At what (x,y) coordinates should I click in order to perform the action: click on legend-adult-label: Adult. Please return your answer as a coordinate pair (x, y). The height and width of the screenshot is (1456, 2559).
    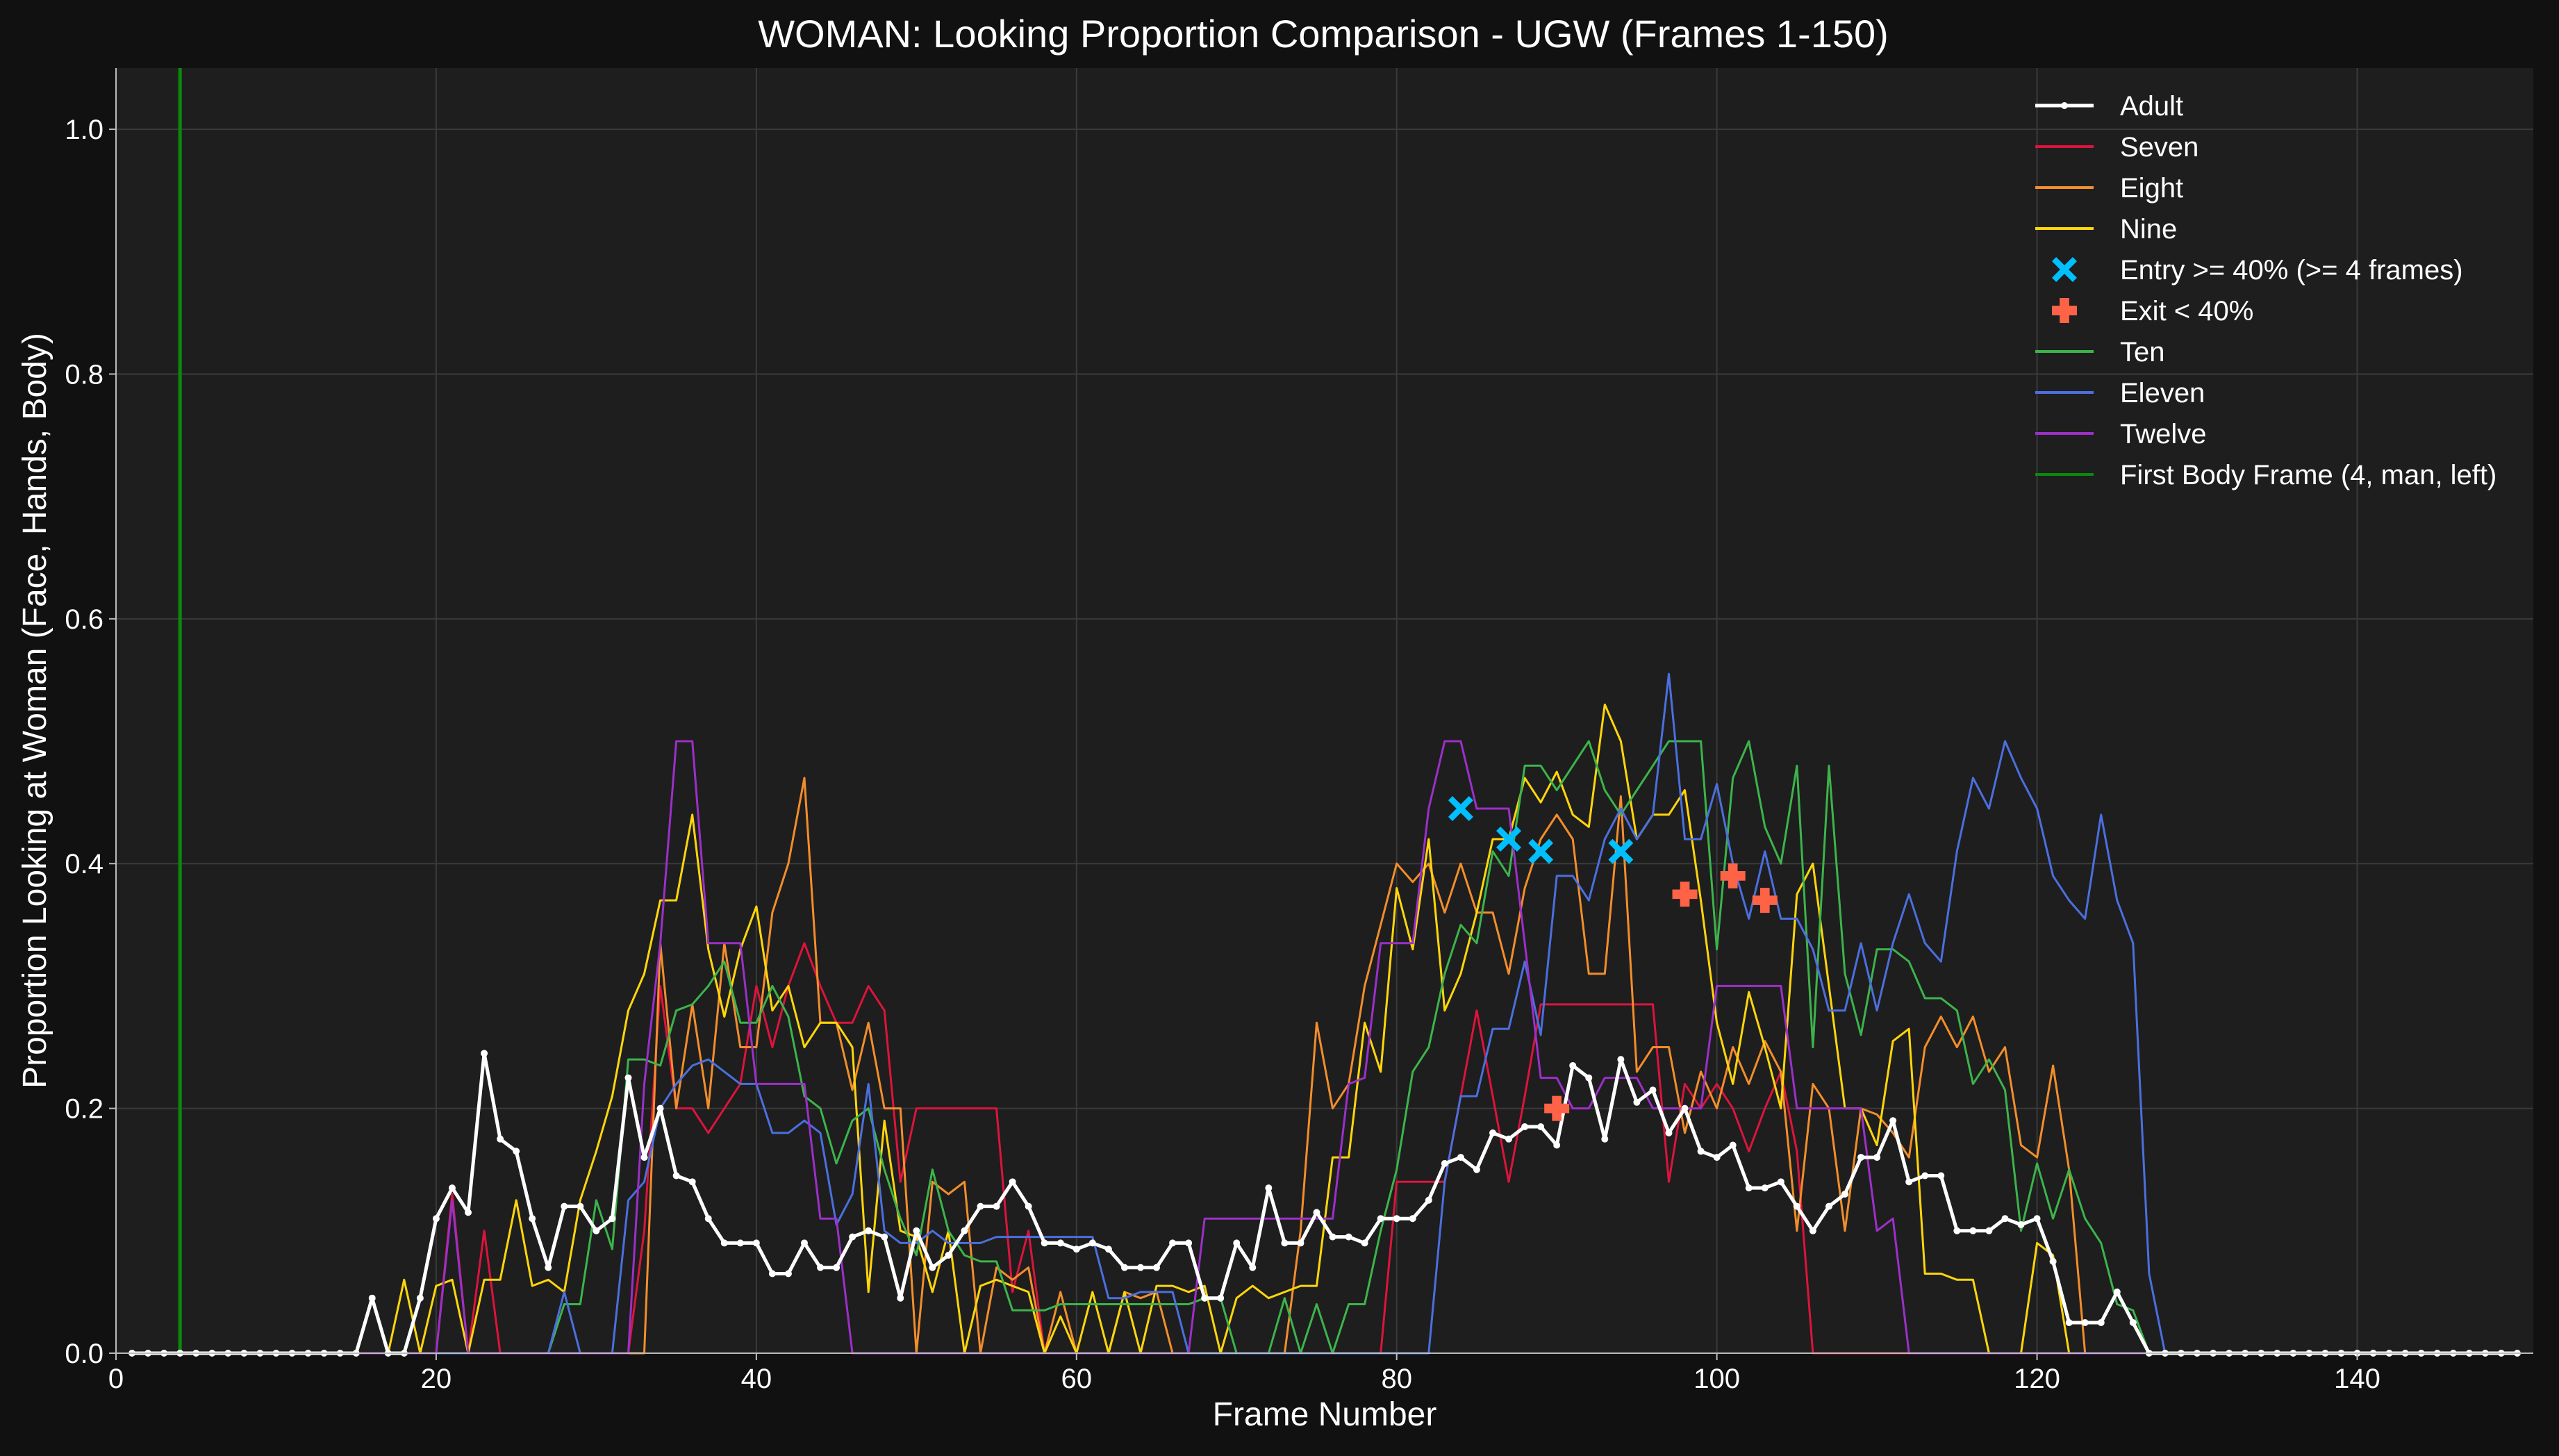
    Looking at the image, I should click on (2151, 106).